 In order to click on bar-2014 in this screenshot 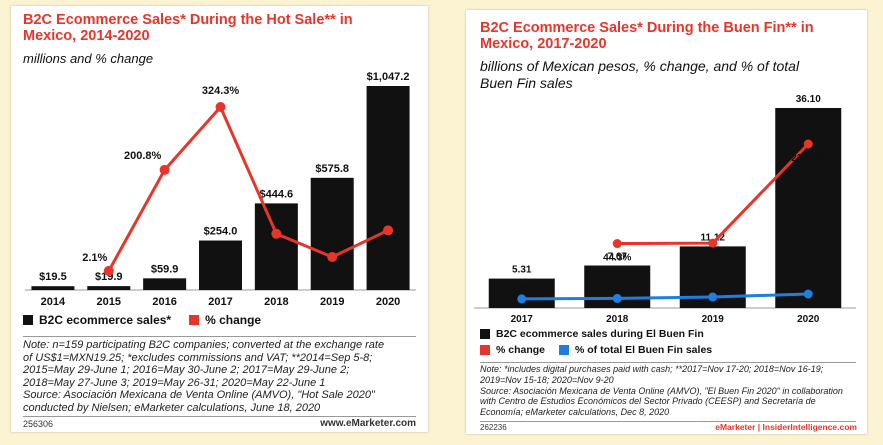, I will do `click(53, 288)`.